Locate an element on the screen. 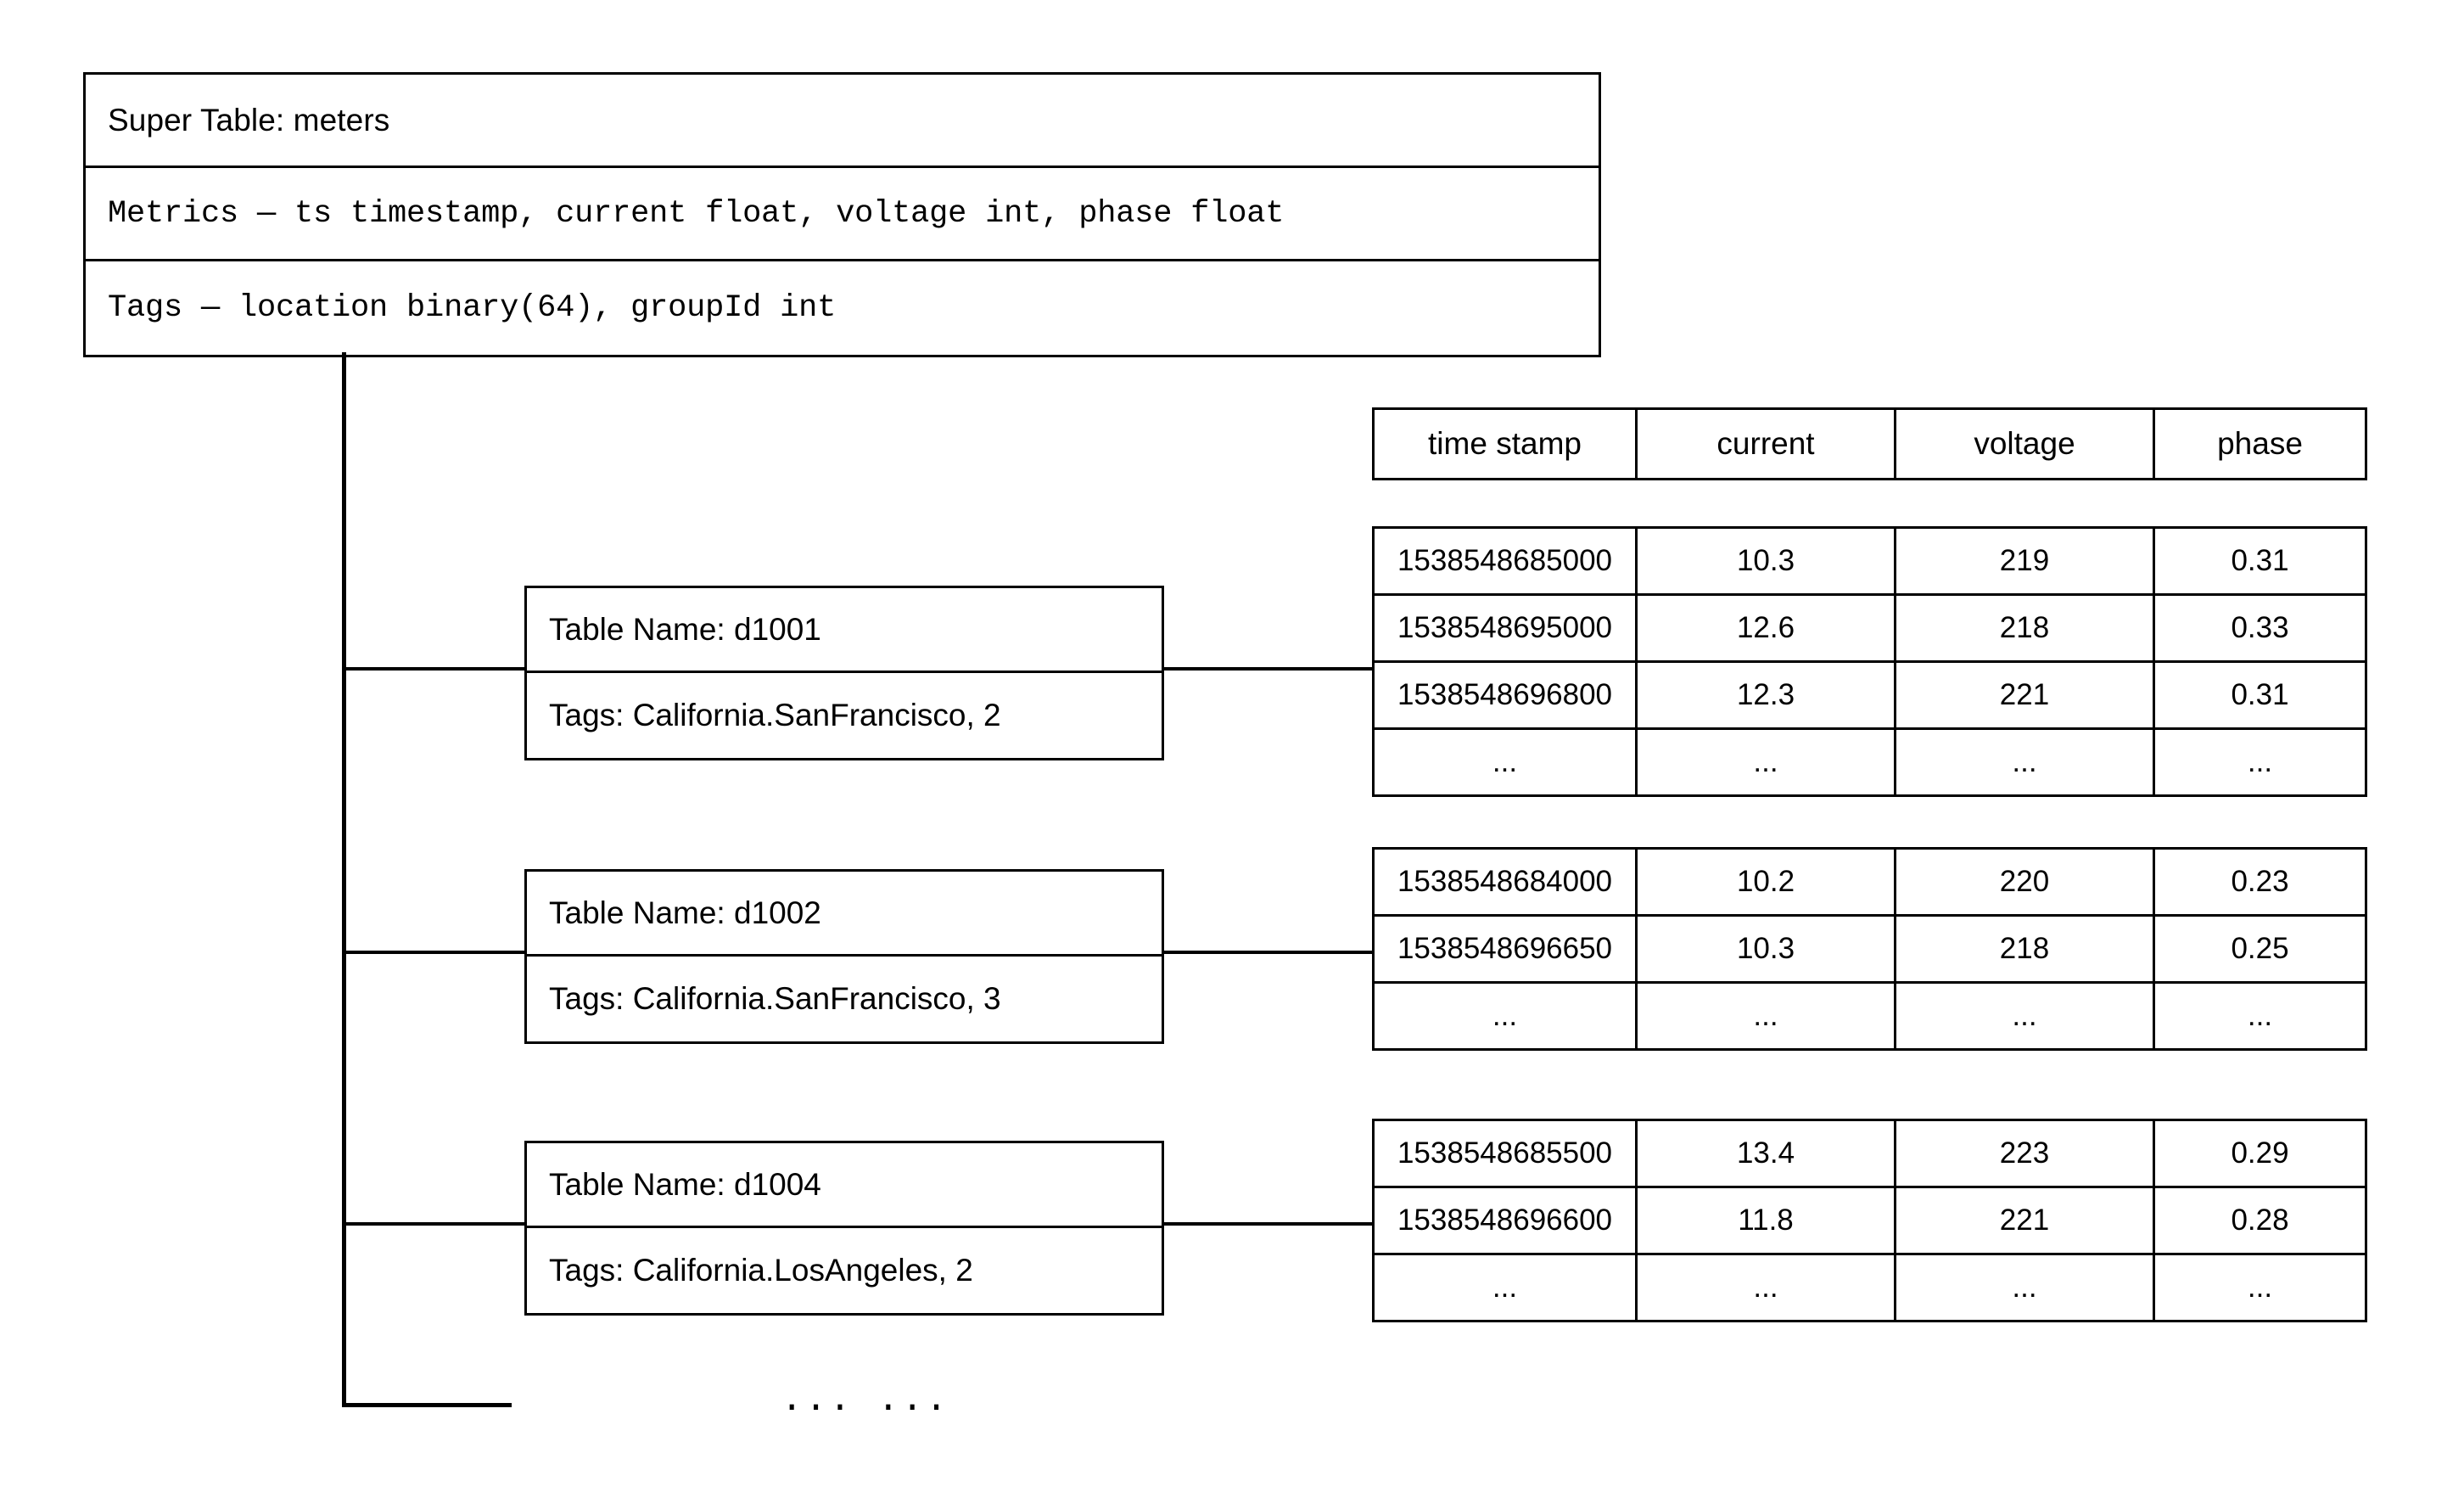 The height and width of the screenshot is (1487, 2464). sub-table-tags-d1004: Tags: California.LosAngeles, 2 is located at coordinates (761, 1270).